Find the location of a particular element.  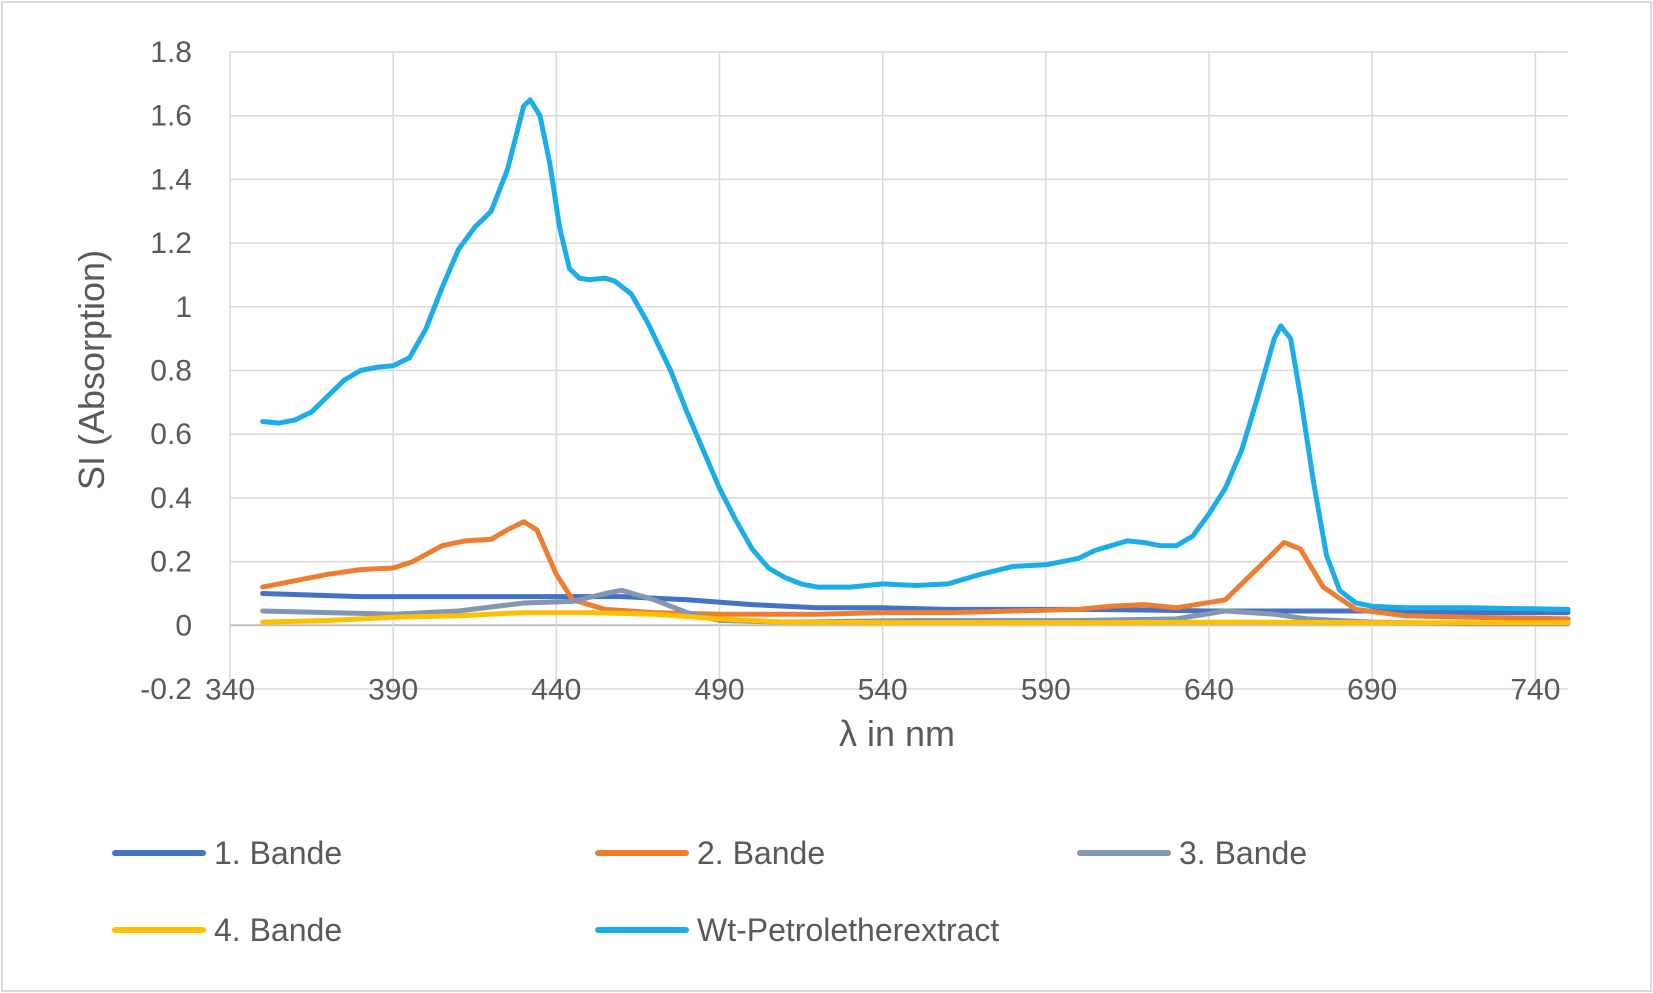

x-tick-label: 490 is located at coordinates (719, 689).